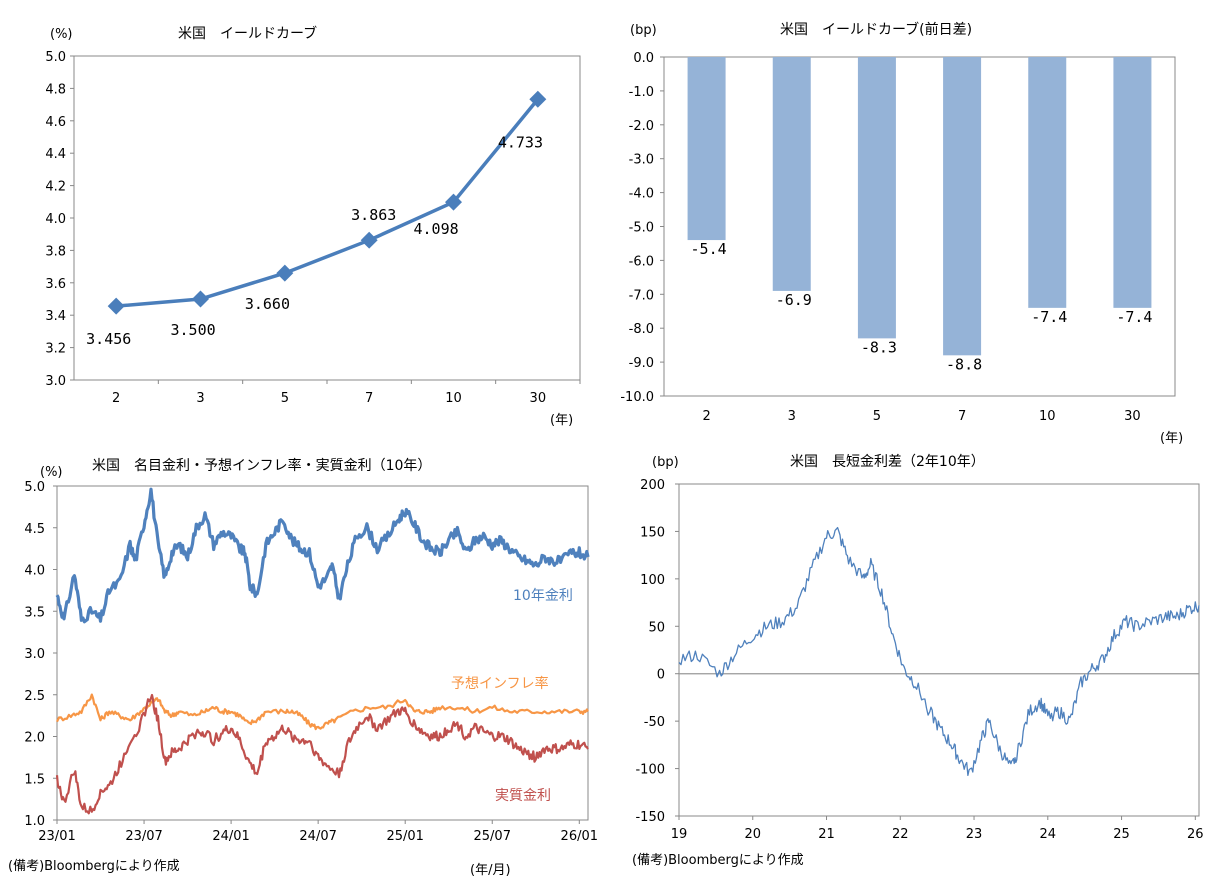  What do you see at coordinates (247, 33) in the screenshot?
I see `yield-curve-title: 米国 イールドカーブ` at bounding box center [247, 33].